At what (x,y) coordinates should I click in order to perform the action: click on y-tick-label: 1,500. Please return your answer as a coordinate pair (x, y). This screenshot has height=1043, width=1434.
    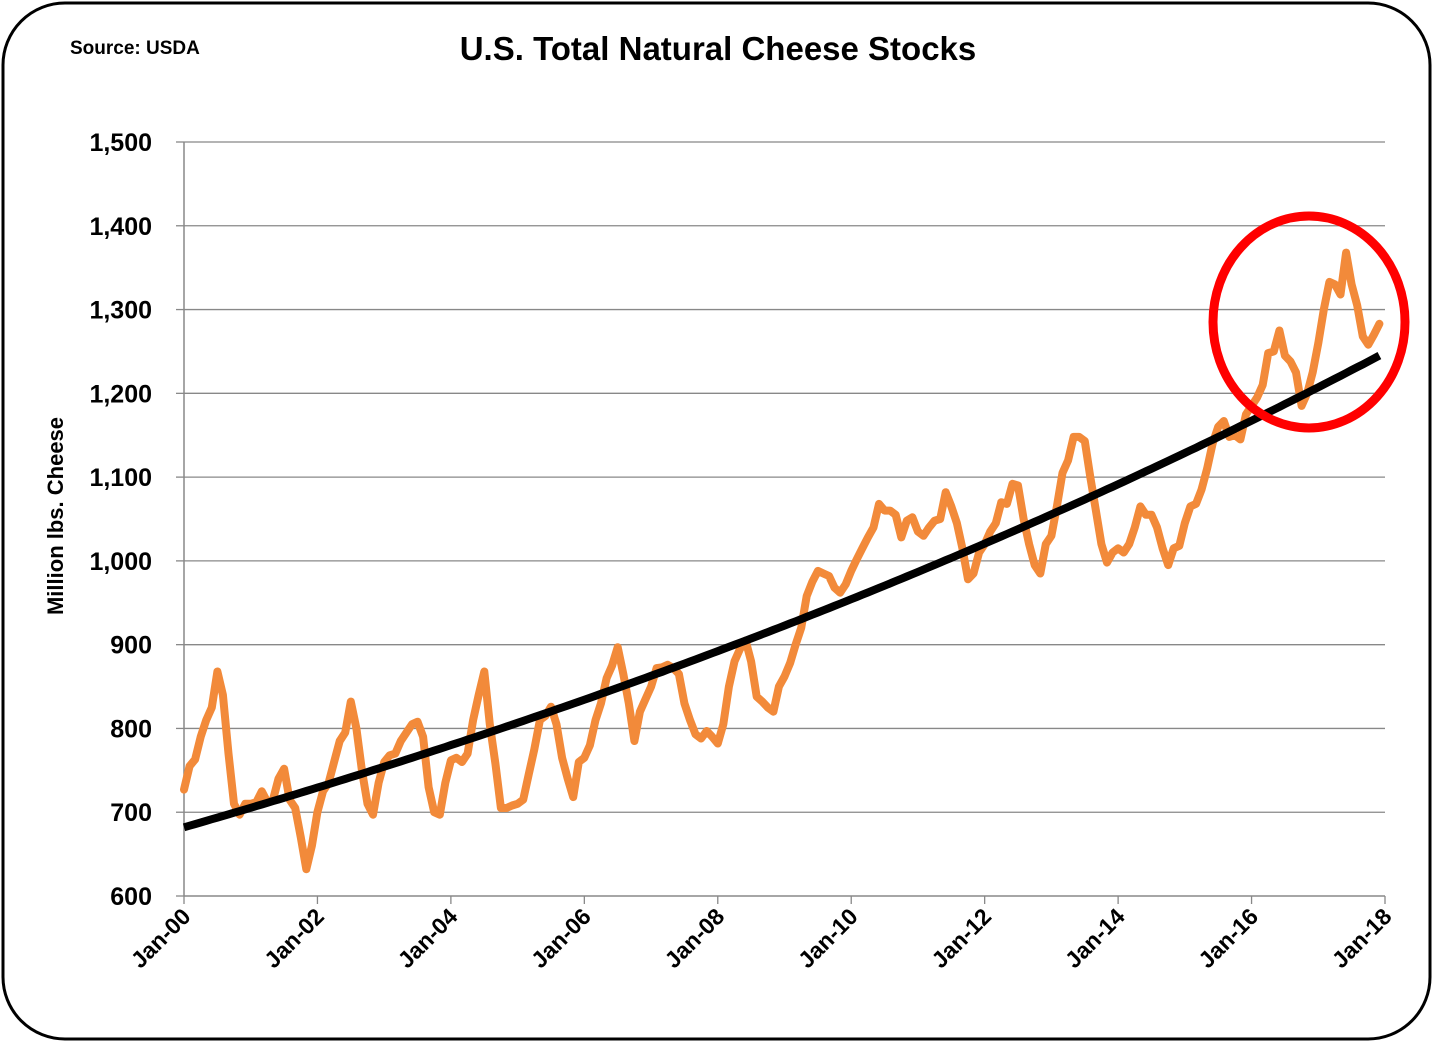
    Looking at the image, I should click on (120, 143).